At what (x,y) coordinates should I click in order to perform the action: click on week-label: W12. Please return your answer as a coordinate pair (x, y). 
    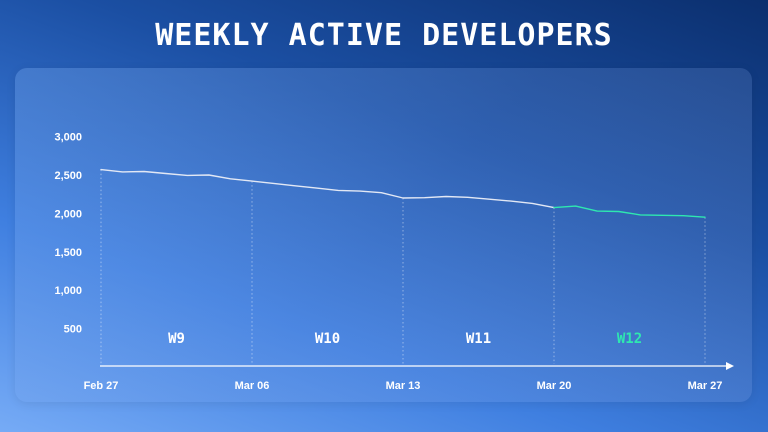
    Looking at the image, I should click on (629, 339).